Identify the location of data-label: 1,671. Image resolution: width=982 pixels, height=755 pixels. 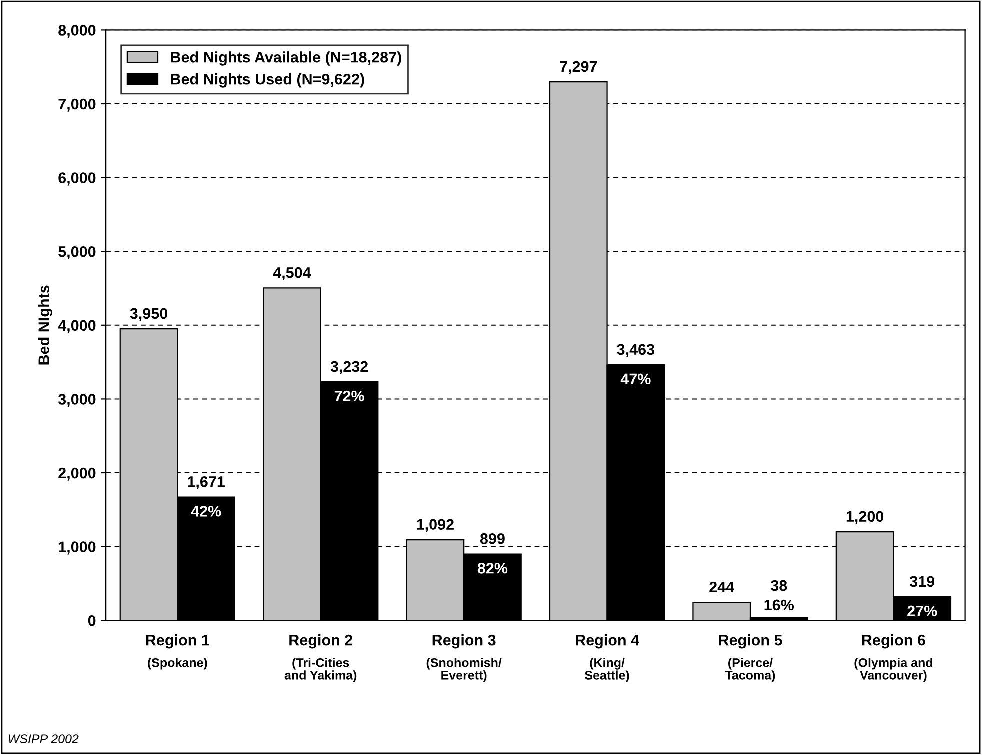
(206, 483).